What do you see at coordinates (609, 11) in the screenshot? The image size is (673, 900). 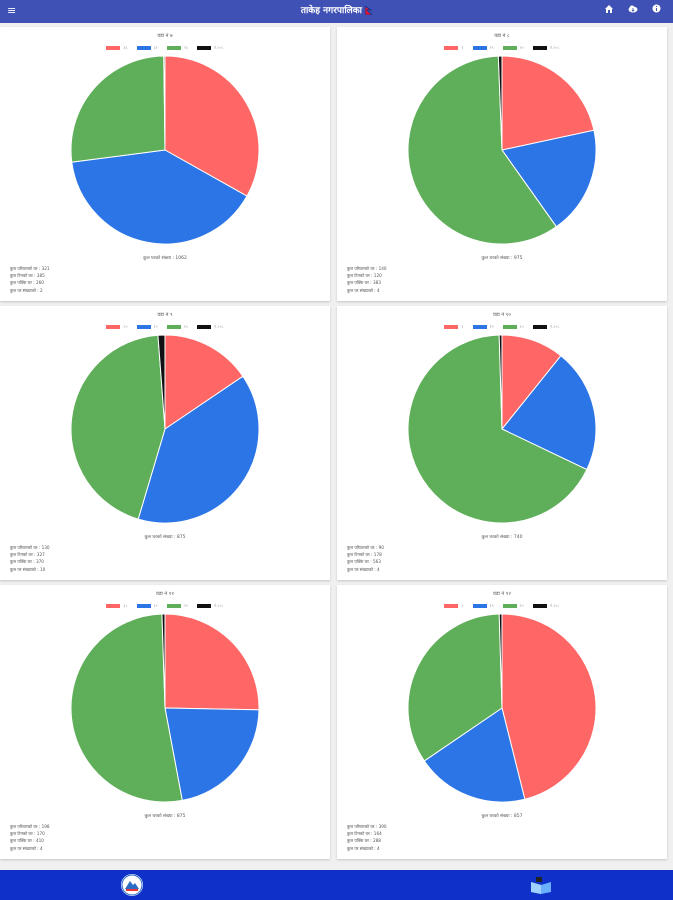 I see `home-icon` at bounding box center [609, 11].